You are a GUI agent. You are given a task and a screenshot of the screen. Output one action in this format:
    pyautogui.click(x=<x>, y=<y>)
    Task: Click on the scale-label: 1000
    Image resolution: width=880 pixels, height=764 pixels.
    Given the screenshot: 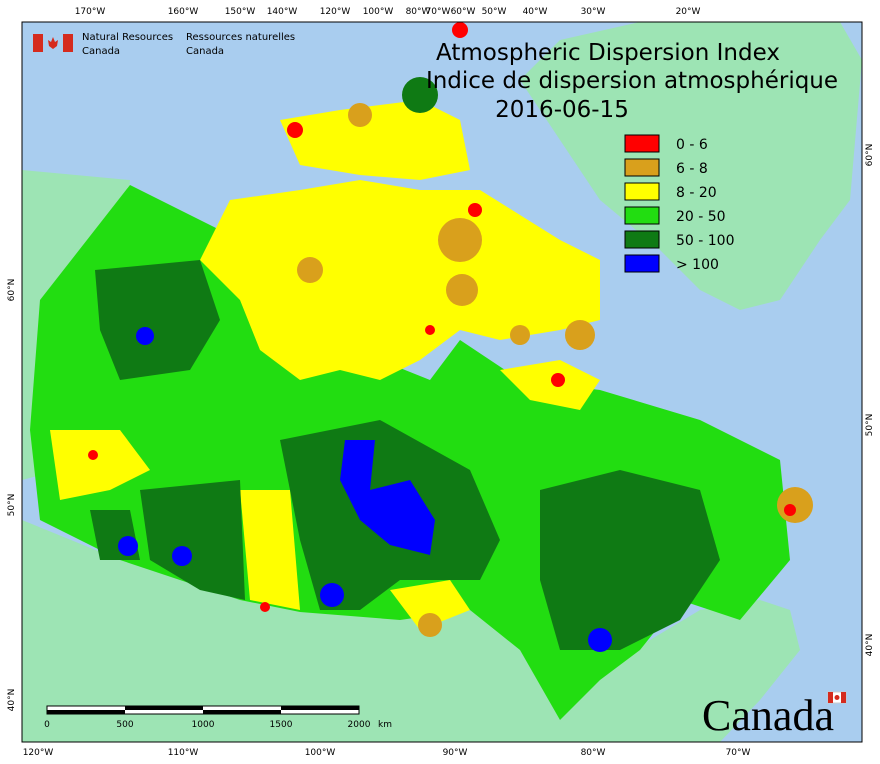 What is the action you would take?
    pyautogui.click(x=203, y=725)
    